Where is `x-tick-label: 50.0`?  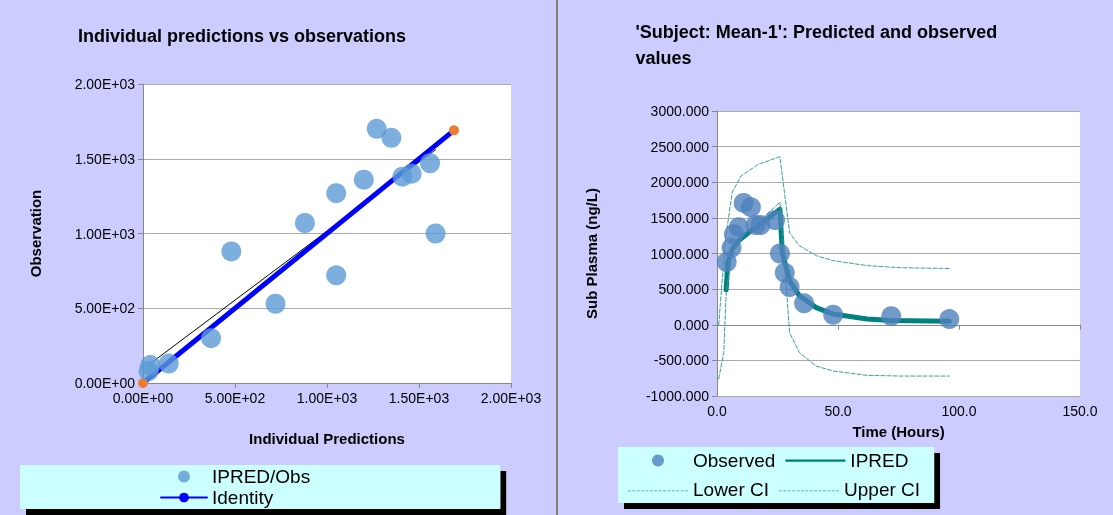
x-tick-label: 50.0 is located at coordinates (838, 411).